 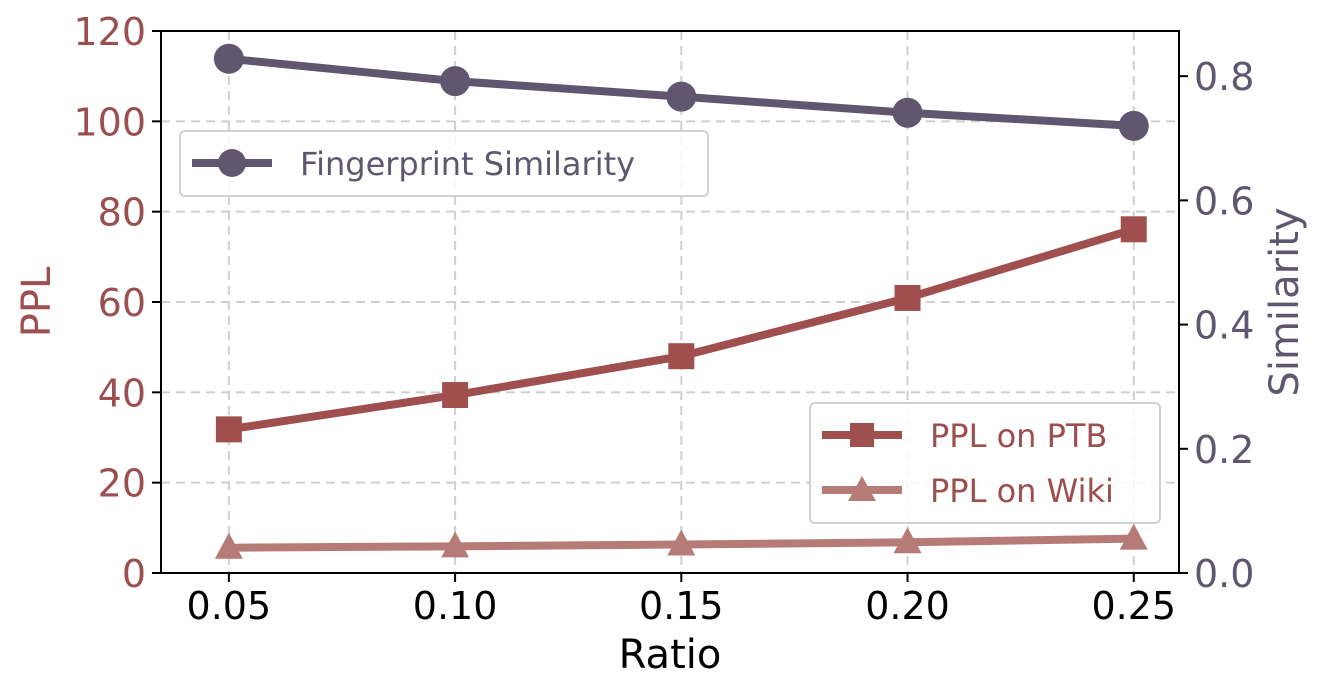 I want to click on x-tick-label: 0.20, so click(x=907, y=606).